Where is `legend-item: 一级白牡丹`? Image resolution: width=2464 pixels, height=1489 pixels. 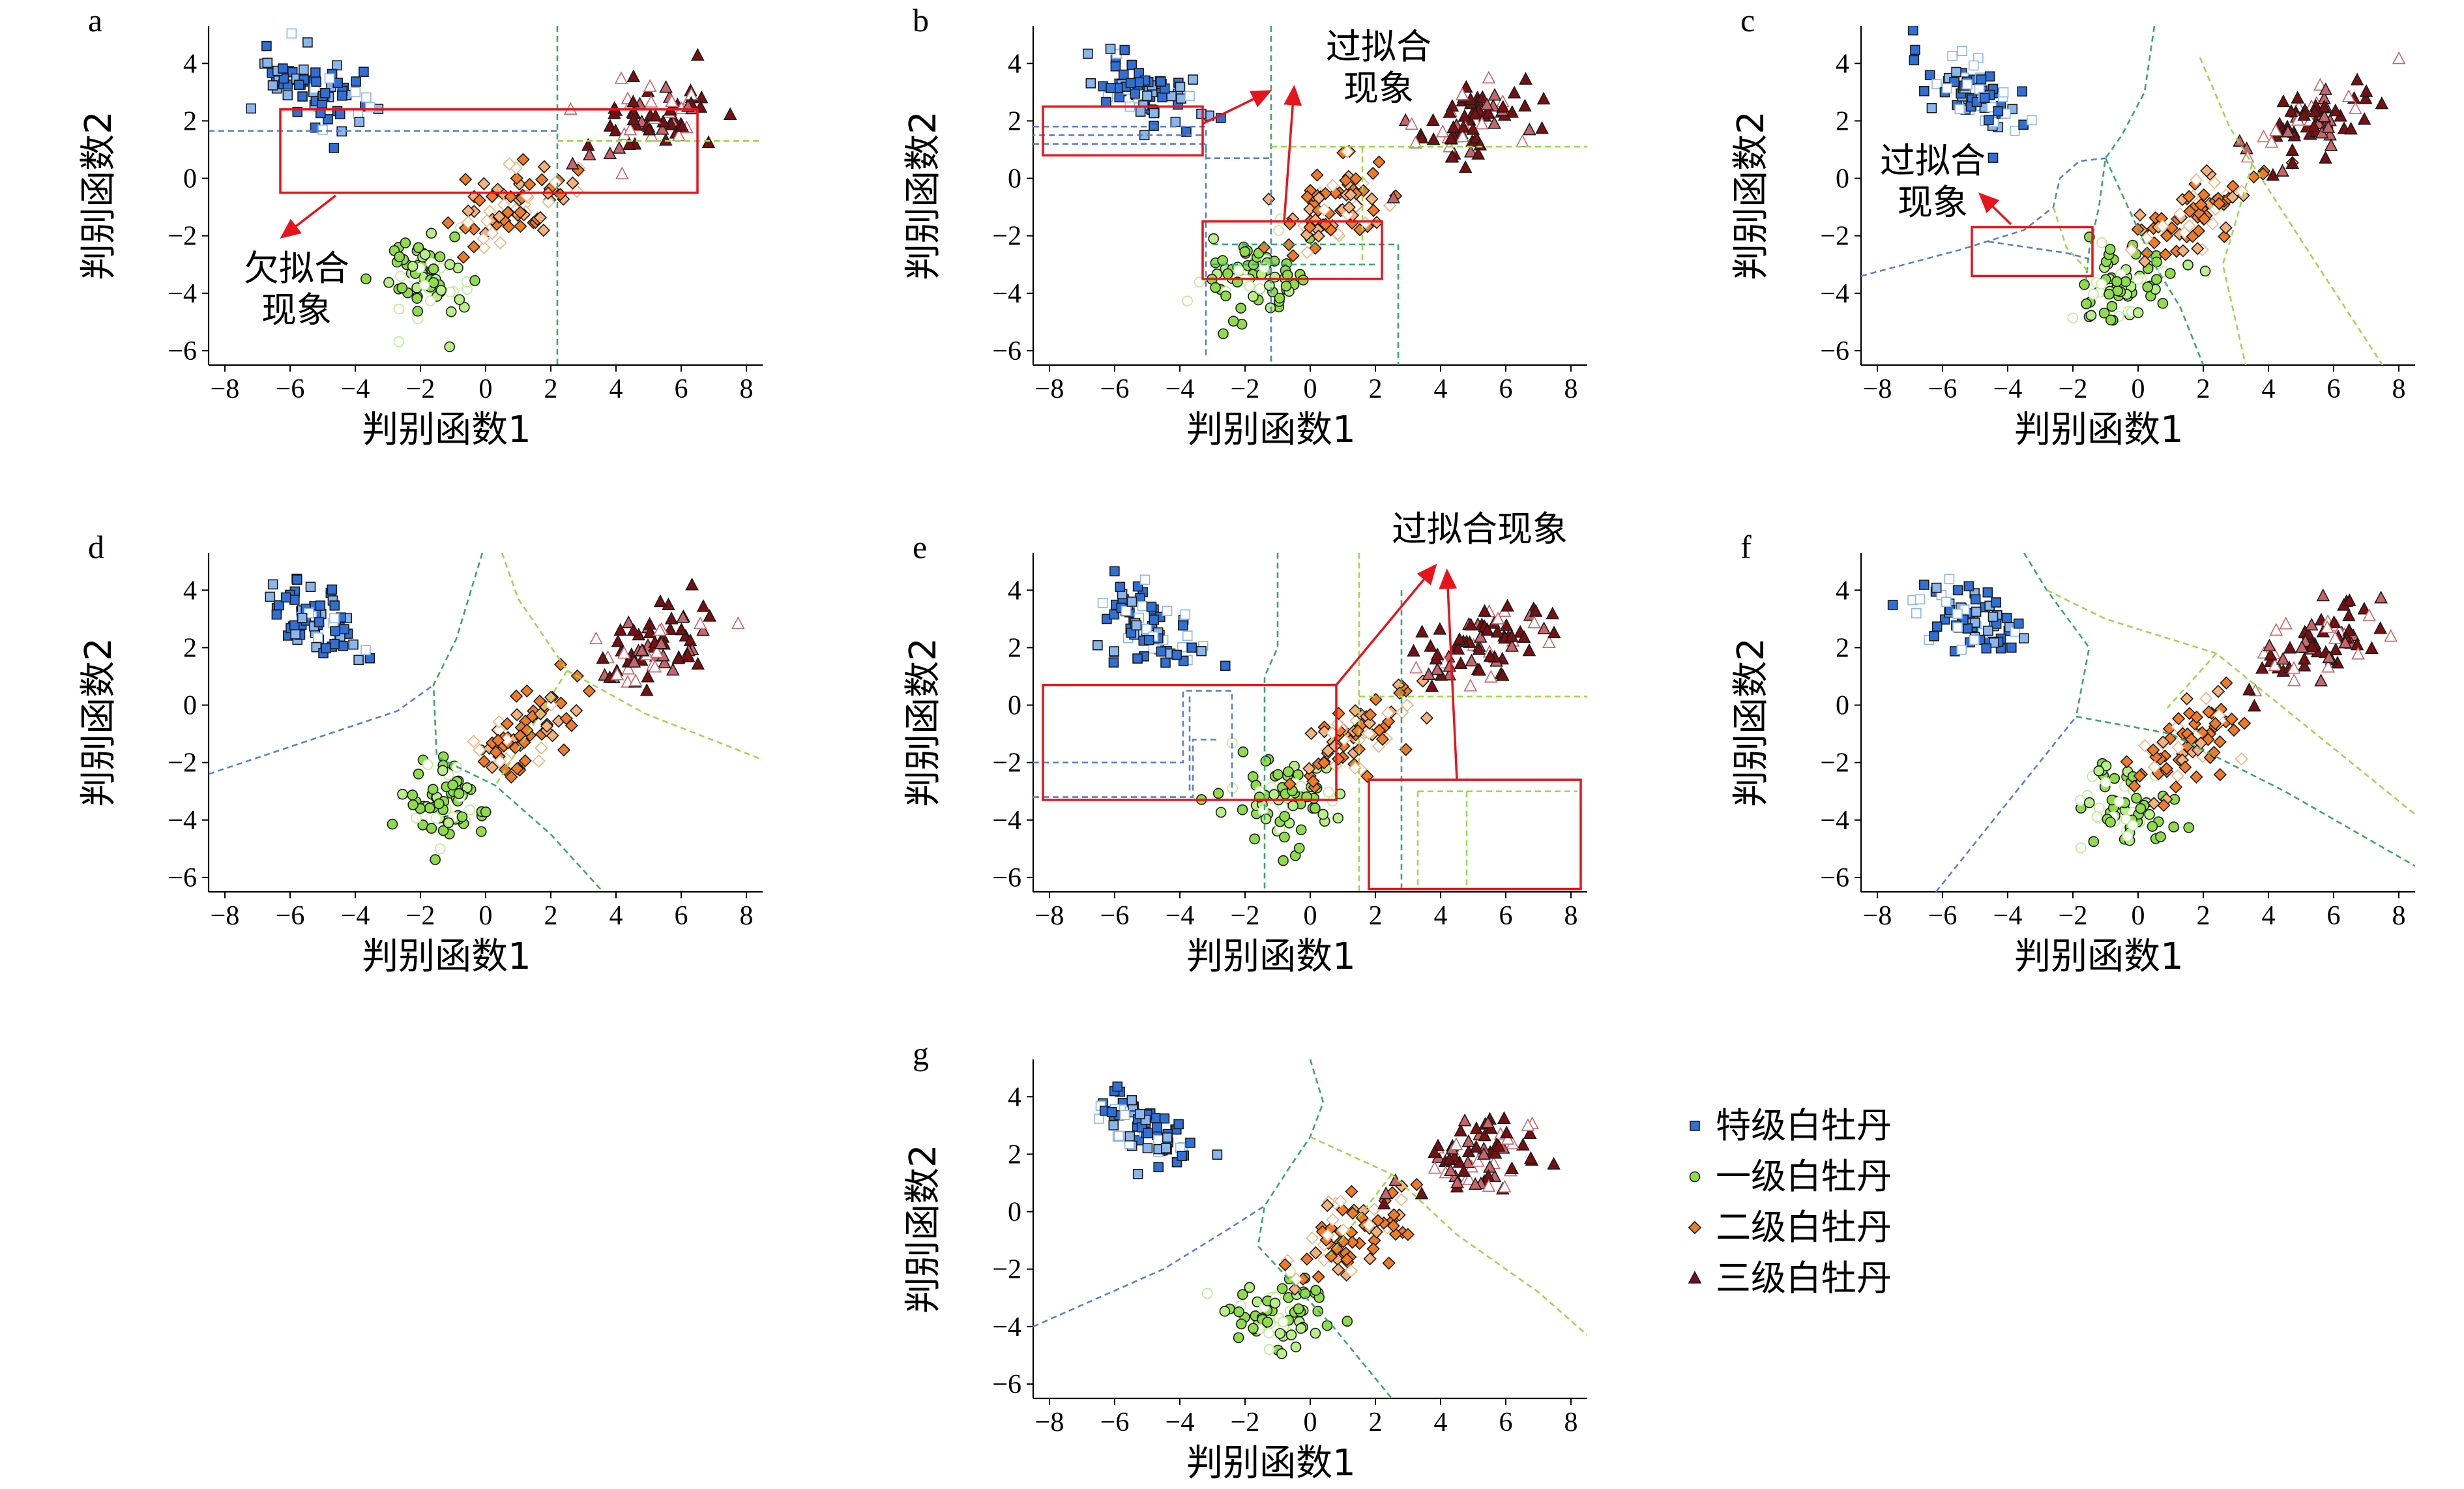
legend-item: 一级白牡丹 is located at coordinates (1791, 1176).